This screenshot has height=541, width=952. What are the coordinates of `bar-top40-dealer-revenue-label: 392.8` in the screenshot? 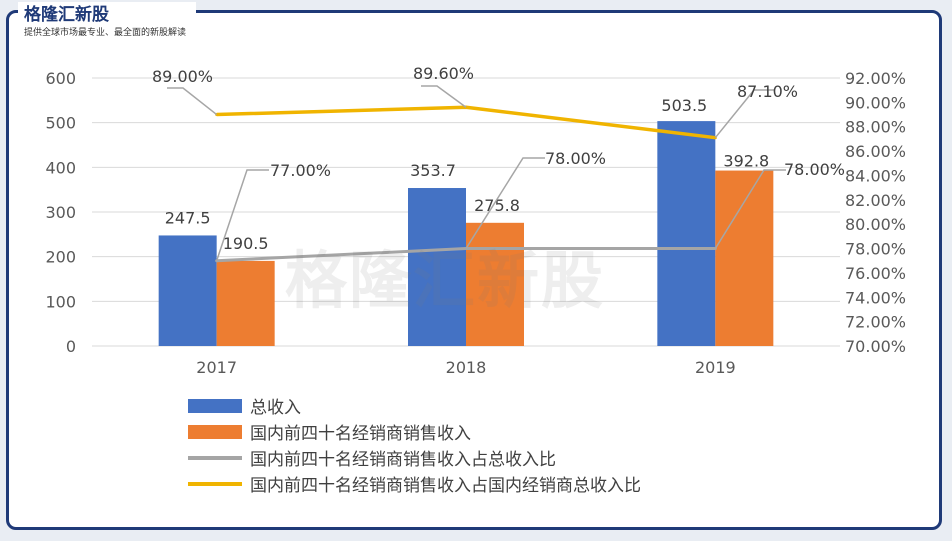 It's located at (746, 161).